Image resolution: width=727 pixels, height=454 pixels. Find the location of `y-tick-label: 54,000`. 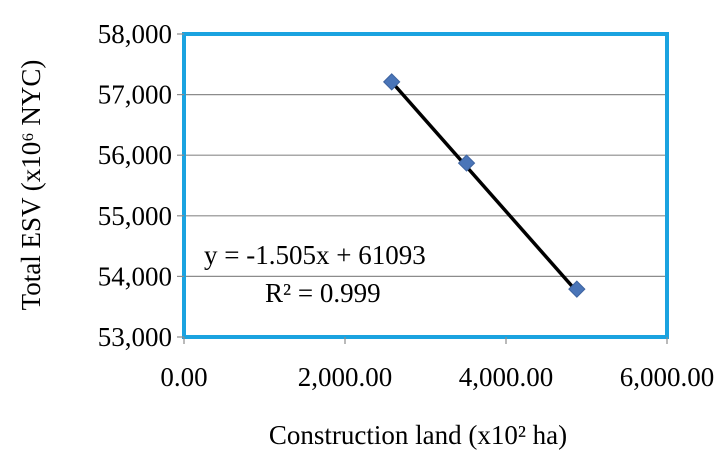

y-tick-label: 54,000 is located at coordinates (135, 276).